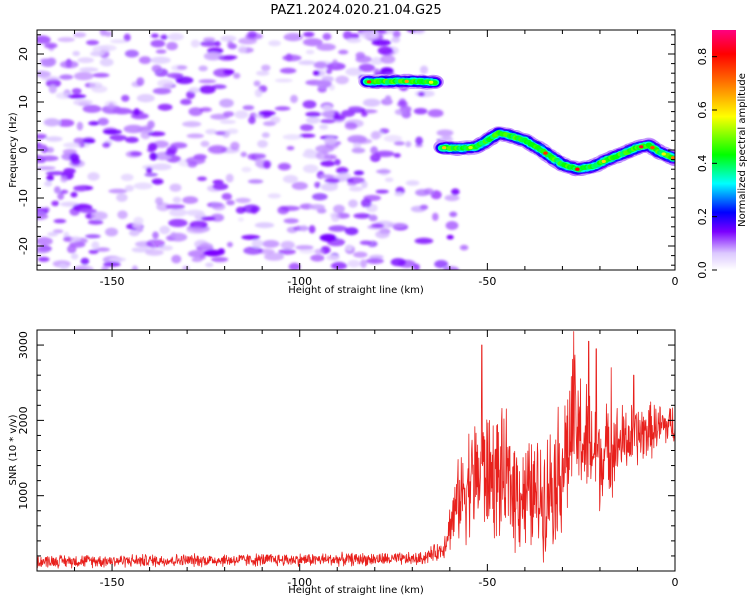 This screenshot has width=750, height=600. I want to click on x-tick-label: -100, so click(299, 582).